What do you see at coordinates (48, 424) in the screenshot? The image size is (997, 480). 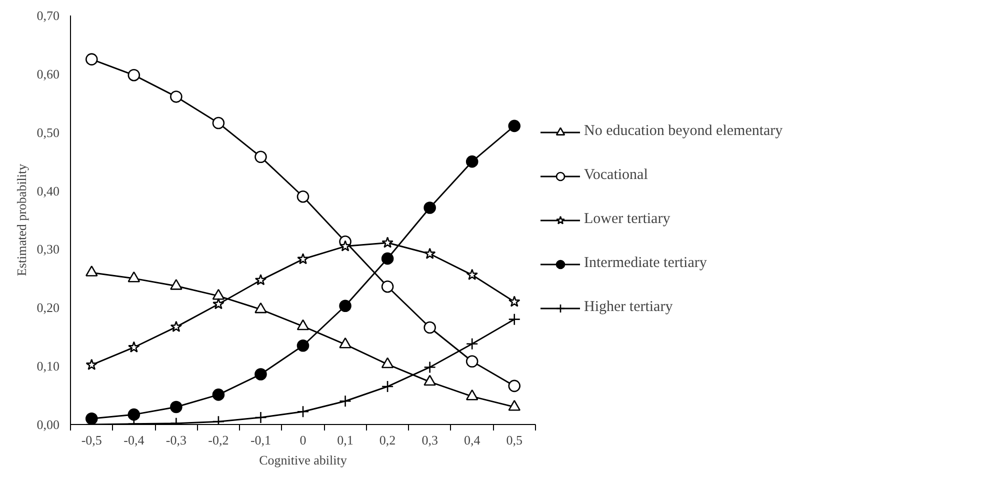 I see `y-tick-label: 0,00` at bounding box center [48, 424].